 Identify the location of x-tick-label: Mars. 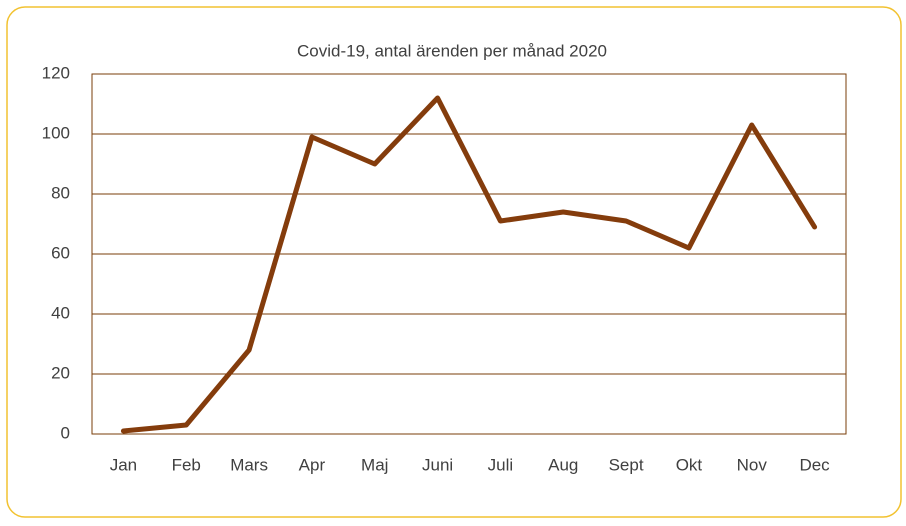
(249, 464).